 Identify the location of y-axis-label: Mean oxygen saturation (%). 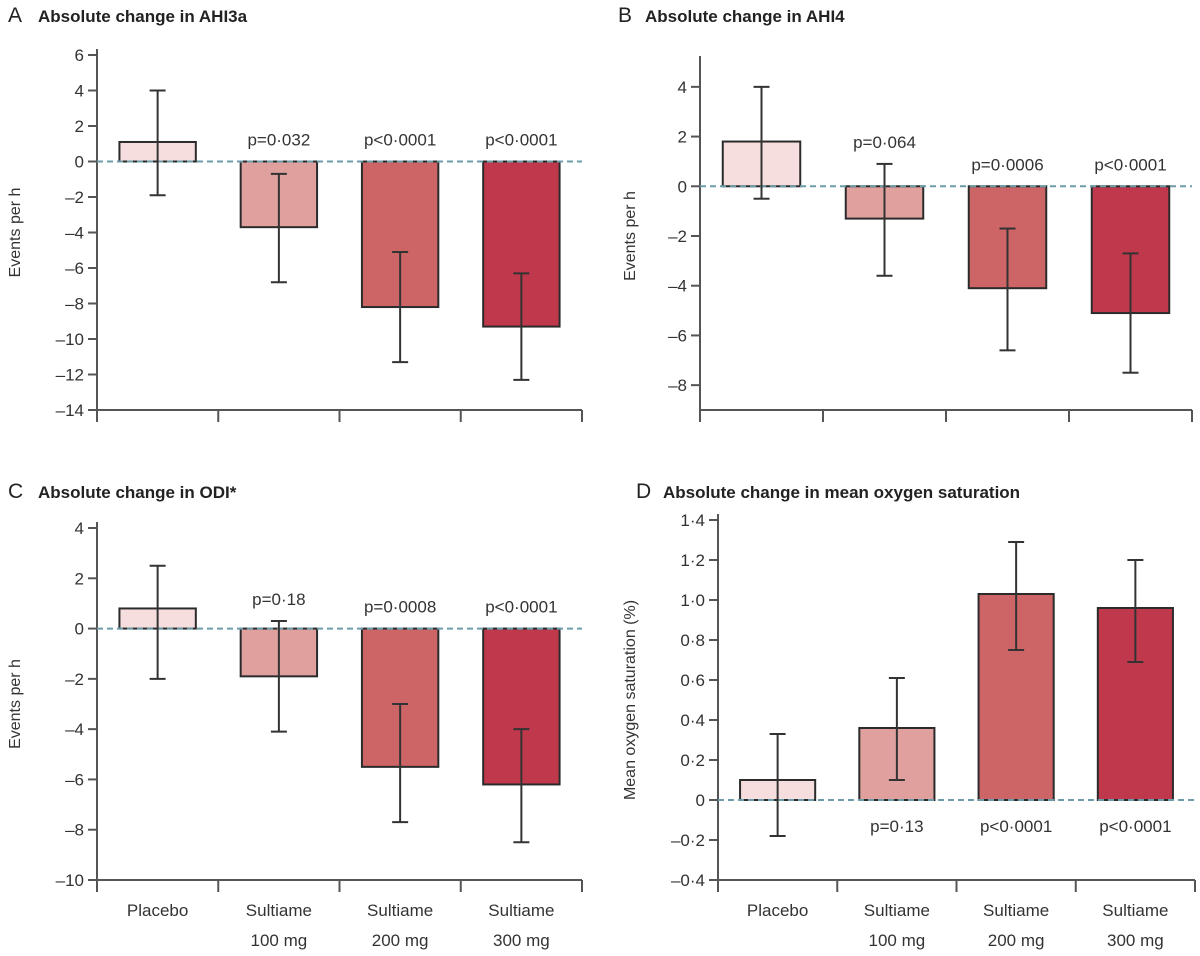
(630, 700).